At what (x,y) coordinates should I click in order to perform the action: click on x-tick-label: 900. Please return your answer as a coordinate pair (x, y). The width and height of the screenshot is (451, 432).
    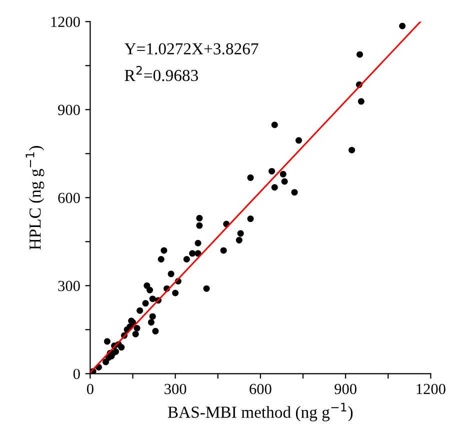
    Looking at the image, I should click on (345, 389).